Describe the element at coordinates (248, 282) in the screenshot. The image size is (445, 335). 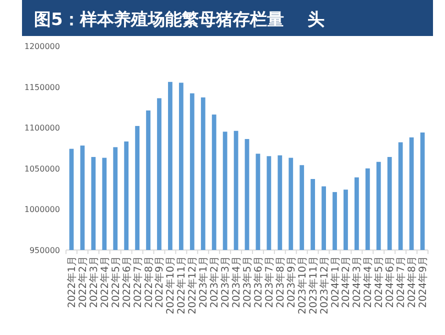
I see `x-tick-label: 2023年5月` at that location.